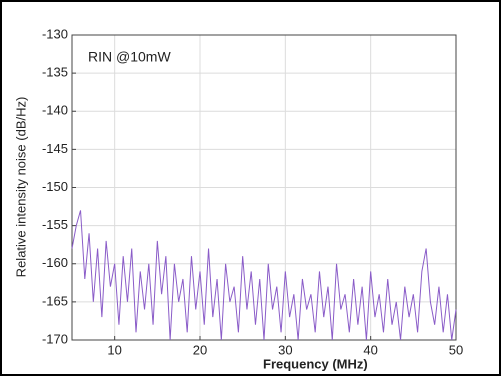 This screenshot has width=501, height=376. I want to click on y-tick-label: -130, so click(55, 33).